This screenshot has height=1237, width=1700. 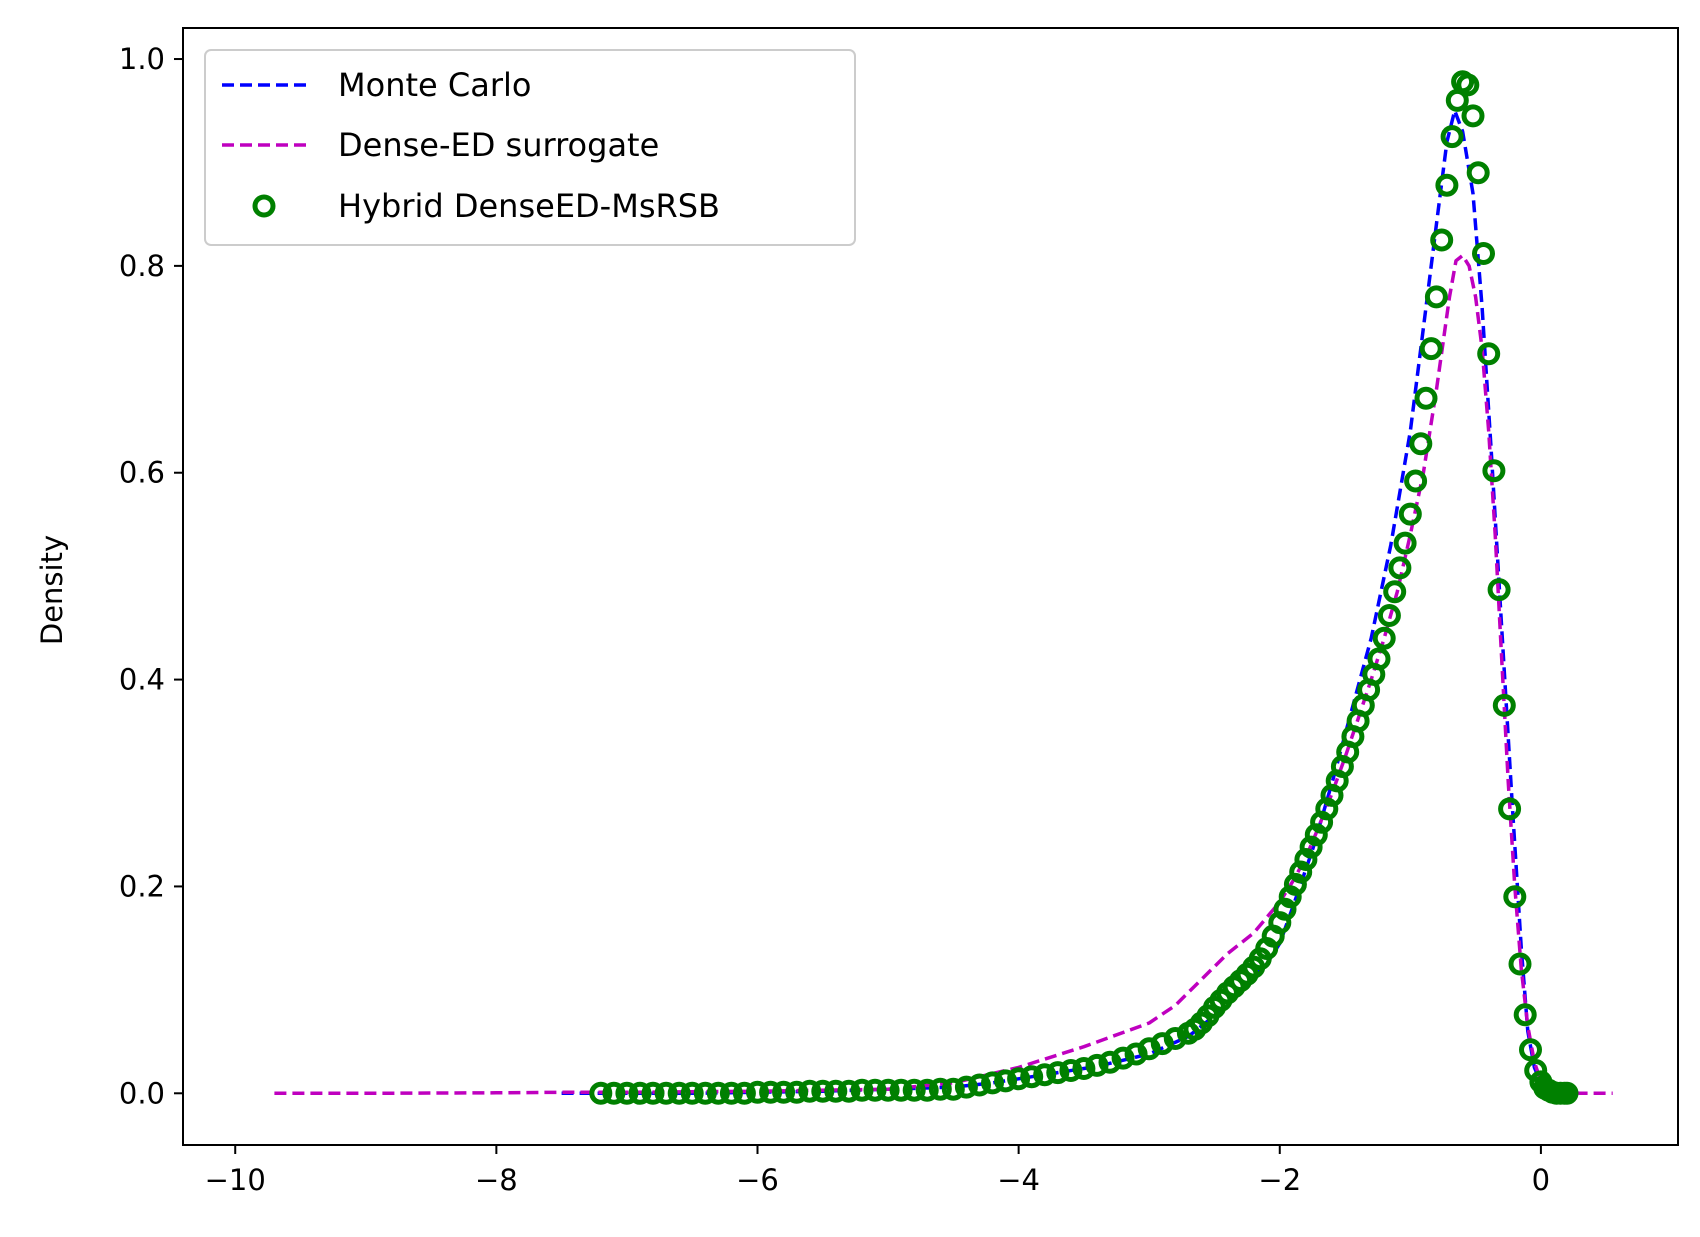 I want to click on y-tick-label: 0.6, so click(x=142, y=473).